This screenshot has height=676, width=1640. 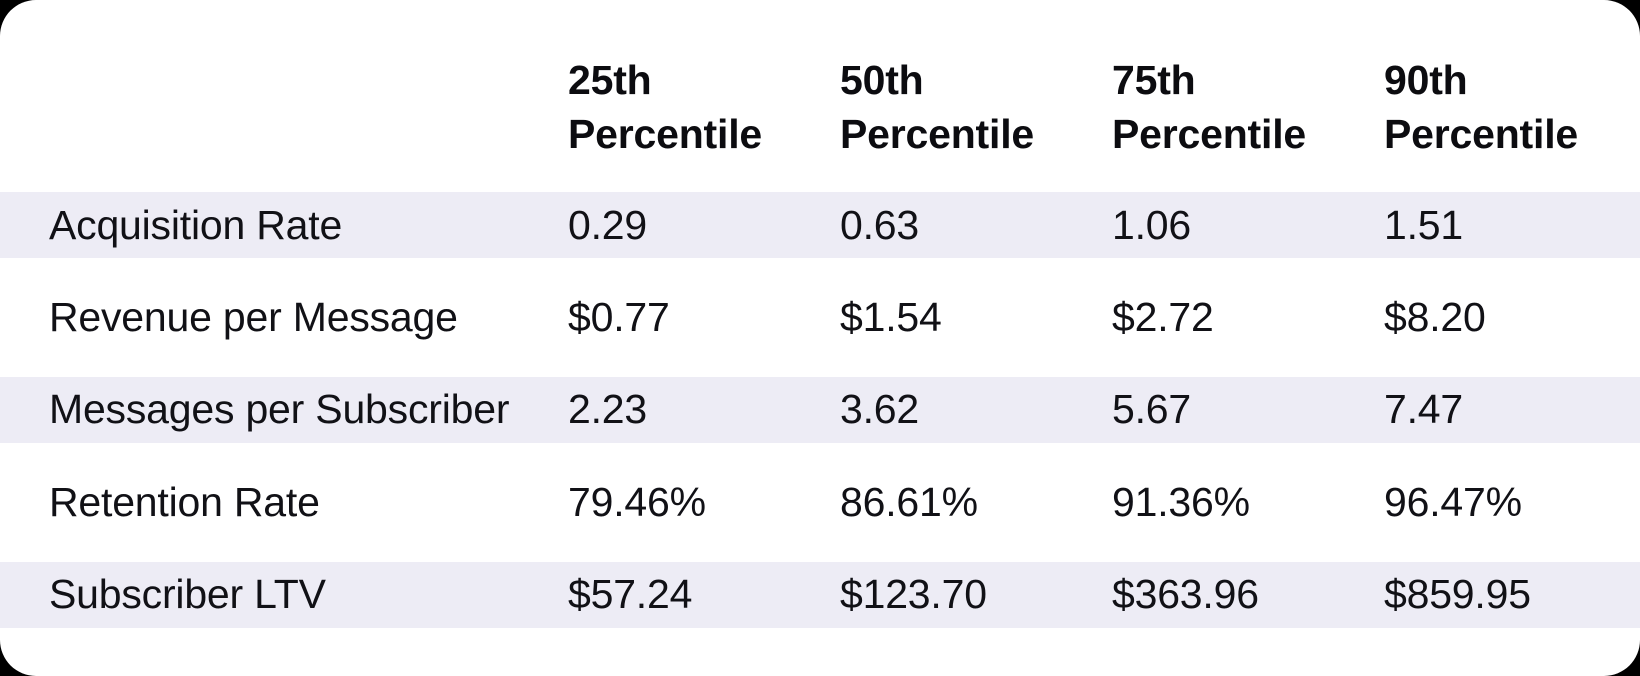 I want to click on cell-value: 7.47, so click(x=1423, y=409).